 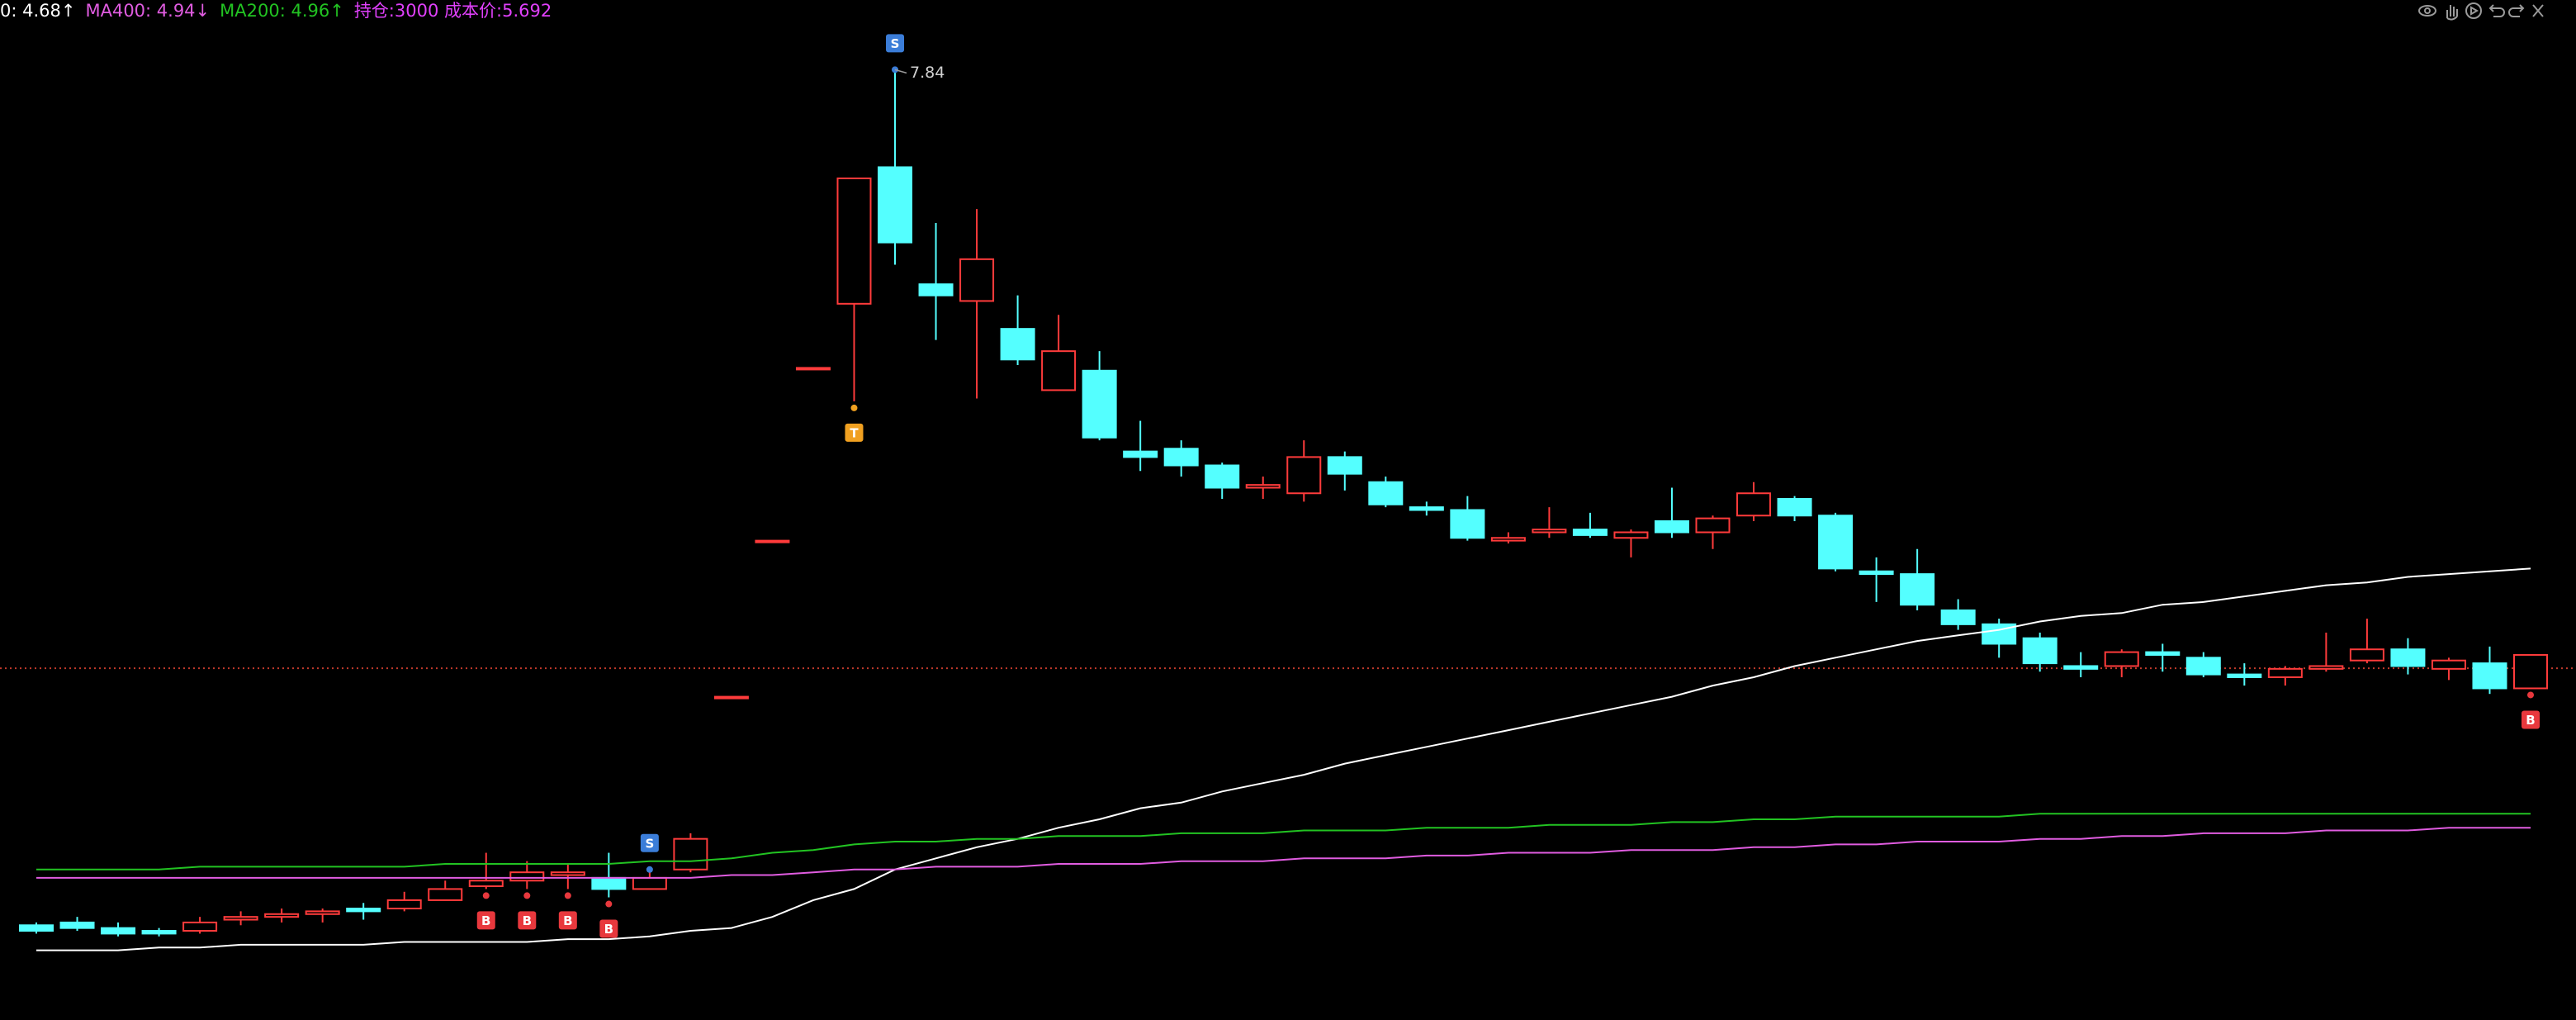 What do you see at coordinates (2427, 11) in the screenshot?
I see `eye-icon` at bounding box center [2427, 11].